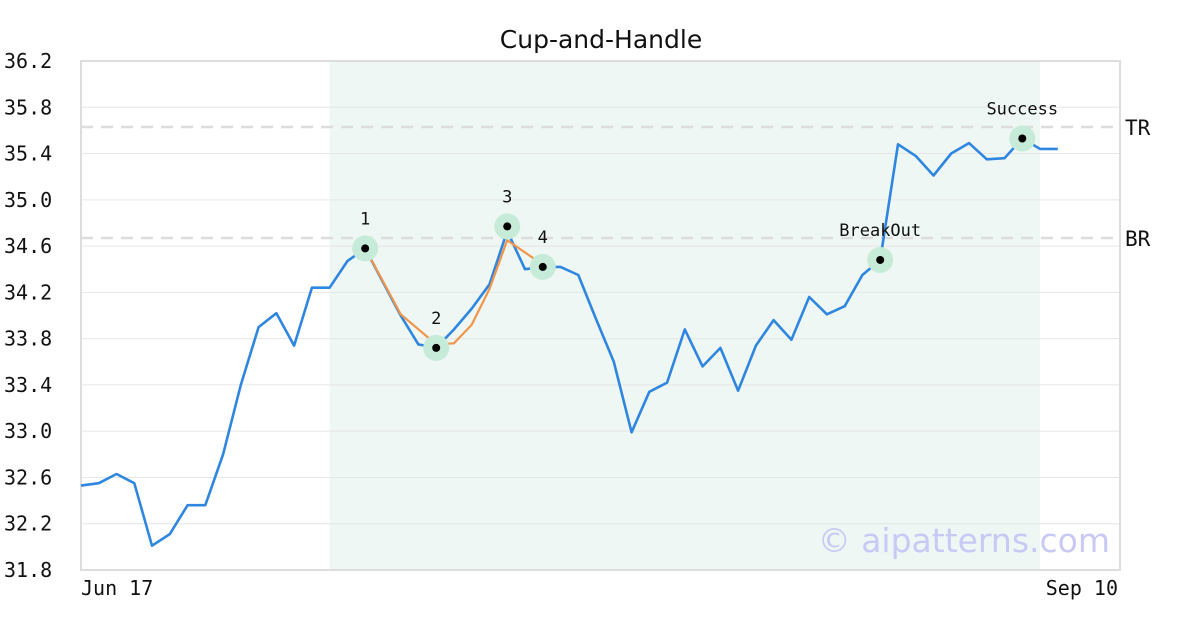 The width and height of the screenshot is (1200, 630). Describe the element at coordinates (880, 259) in the screenshot. I see `pivot-dot-breakout` at that location.